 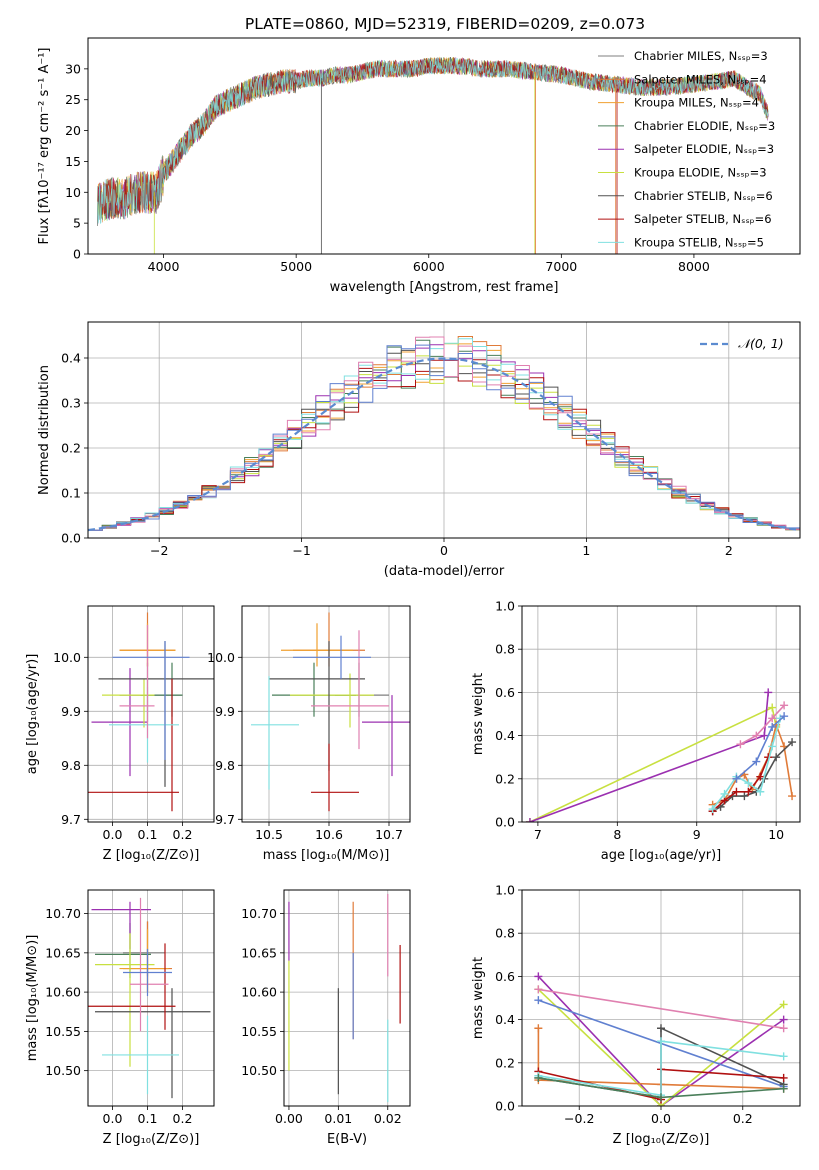 What do you see at coordinates (63, 1070) in the screenshot?
I see `y-tick-label: 10.50` at bounding box center [63, 1070].